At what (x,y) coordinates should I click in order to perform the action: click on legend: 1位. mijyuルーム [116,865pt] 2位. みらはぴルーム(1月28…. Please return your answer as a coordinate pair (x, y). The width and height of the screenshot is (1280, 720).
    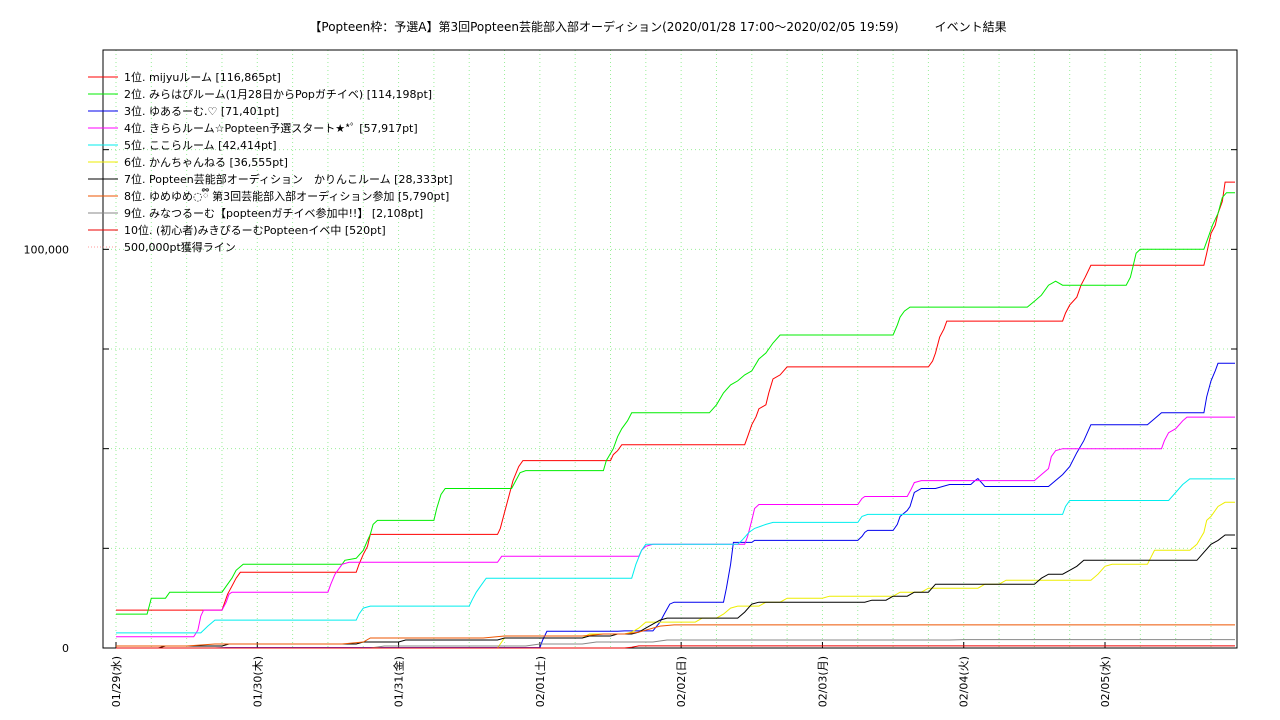
    Looking at the image, I should click on (270, 162).